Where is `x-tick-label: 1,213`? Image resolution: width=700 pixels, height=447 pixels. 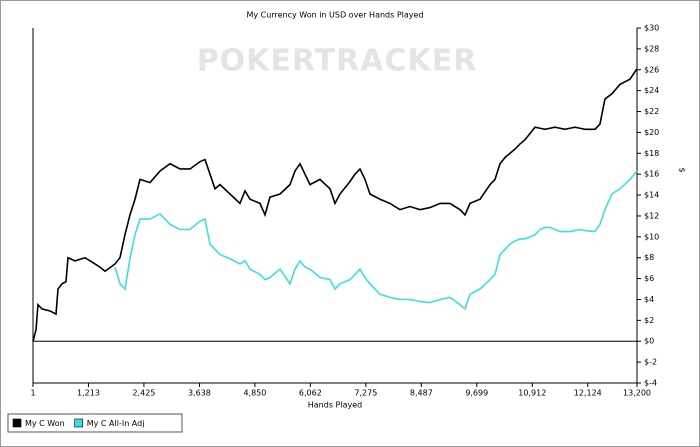
x-tick-label: 1,213 is located at coordinates (88, 393).